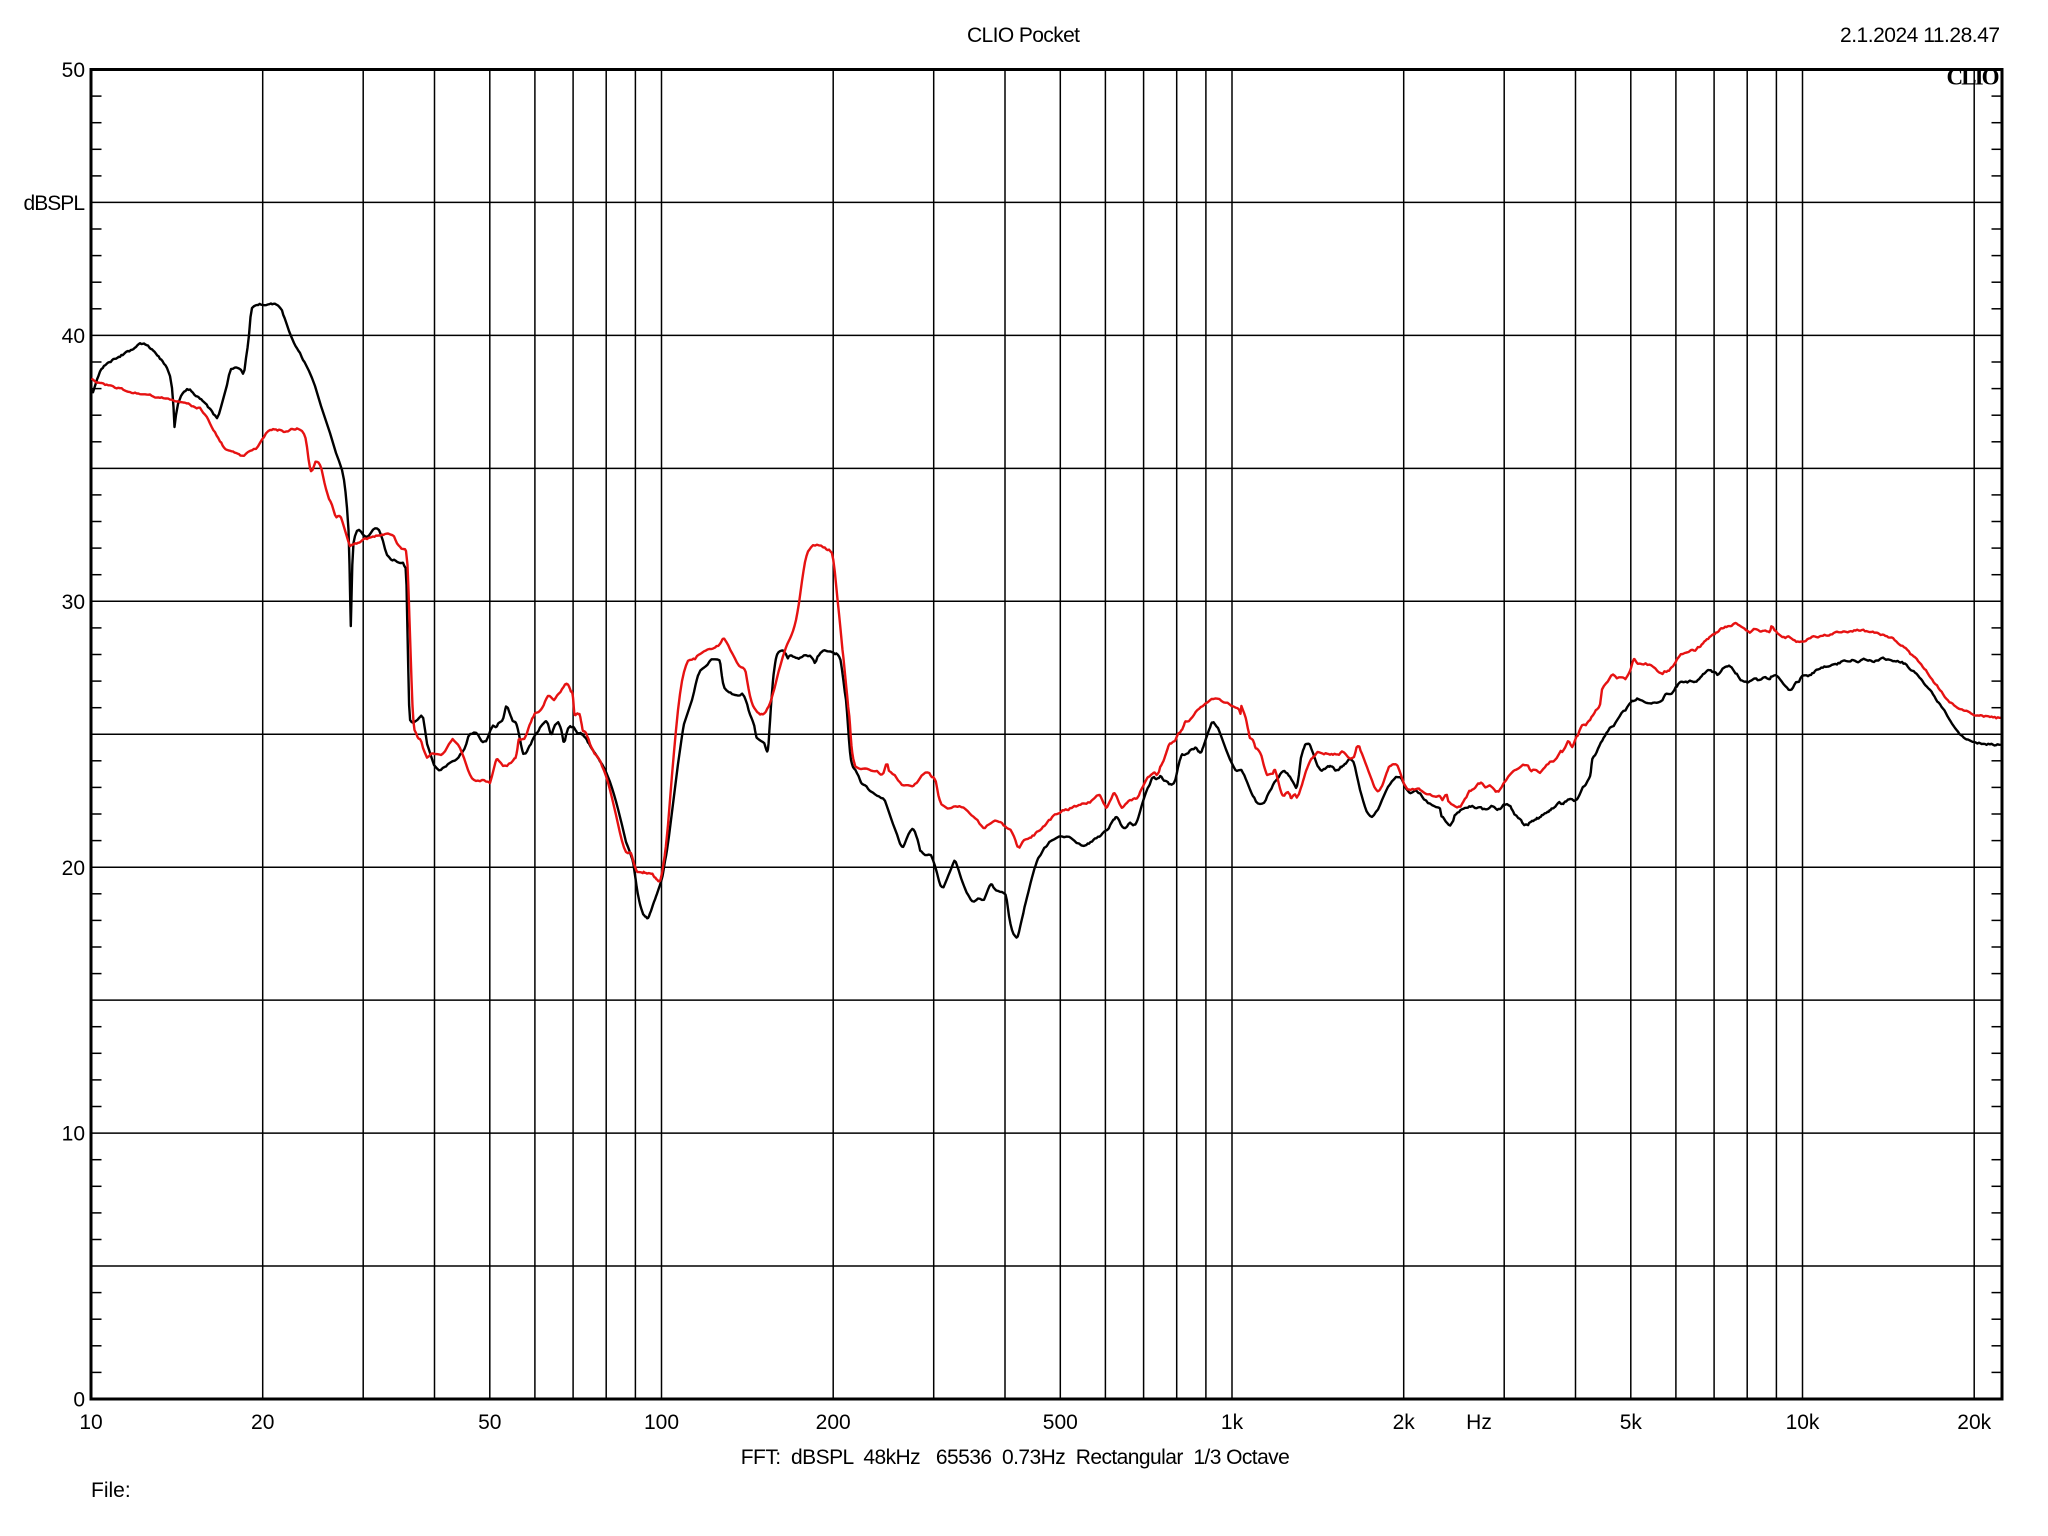 The height and width of the screenshot is (1536, 2048). What do you see at coordinates (73, 336) in the screenshot?
I see `svg-text: 40` at bounding box center [73, 336].